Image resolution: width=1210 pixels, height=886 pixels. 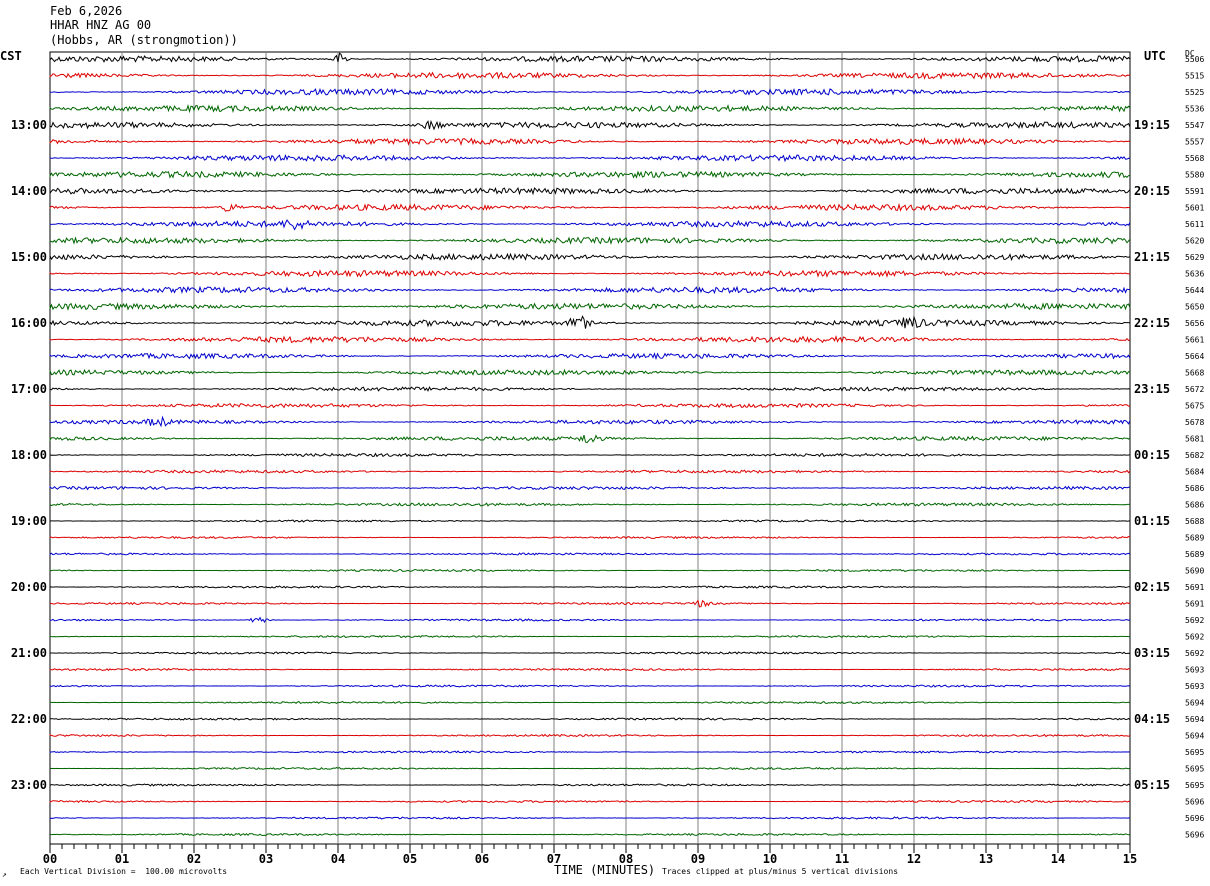 I want to click on dc-value-label: 5557, so click(x=1194, y=142).